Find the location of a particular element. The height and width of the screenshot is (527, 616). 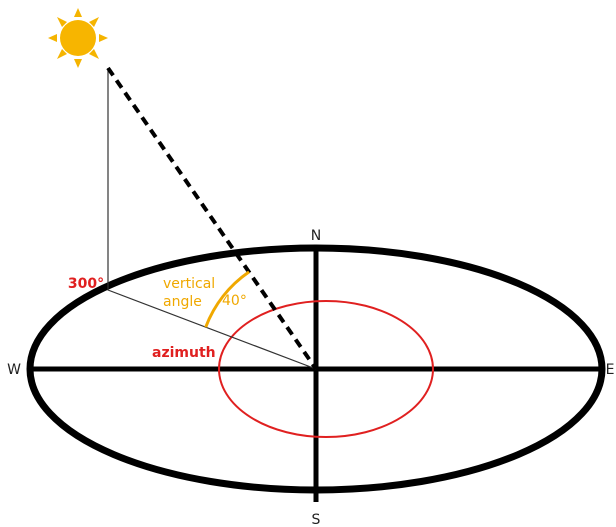

vertical-angle-arc is located at coordinates (227, 299).